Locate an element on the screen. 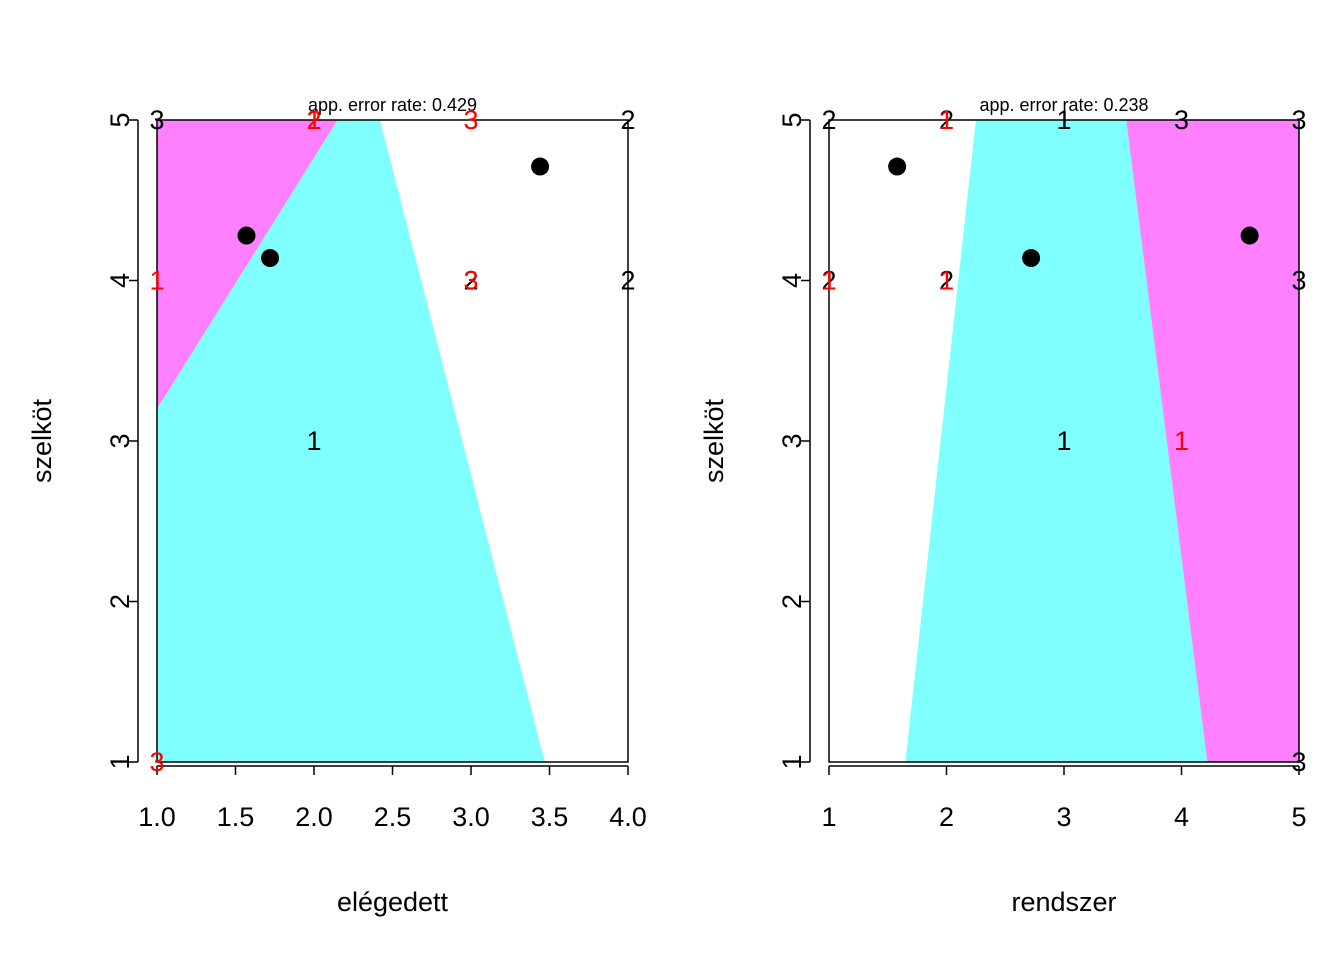  x-tick-label: 4.0 is located at coordinates (628, 817).